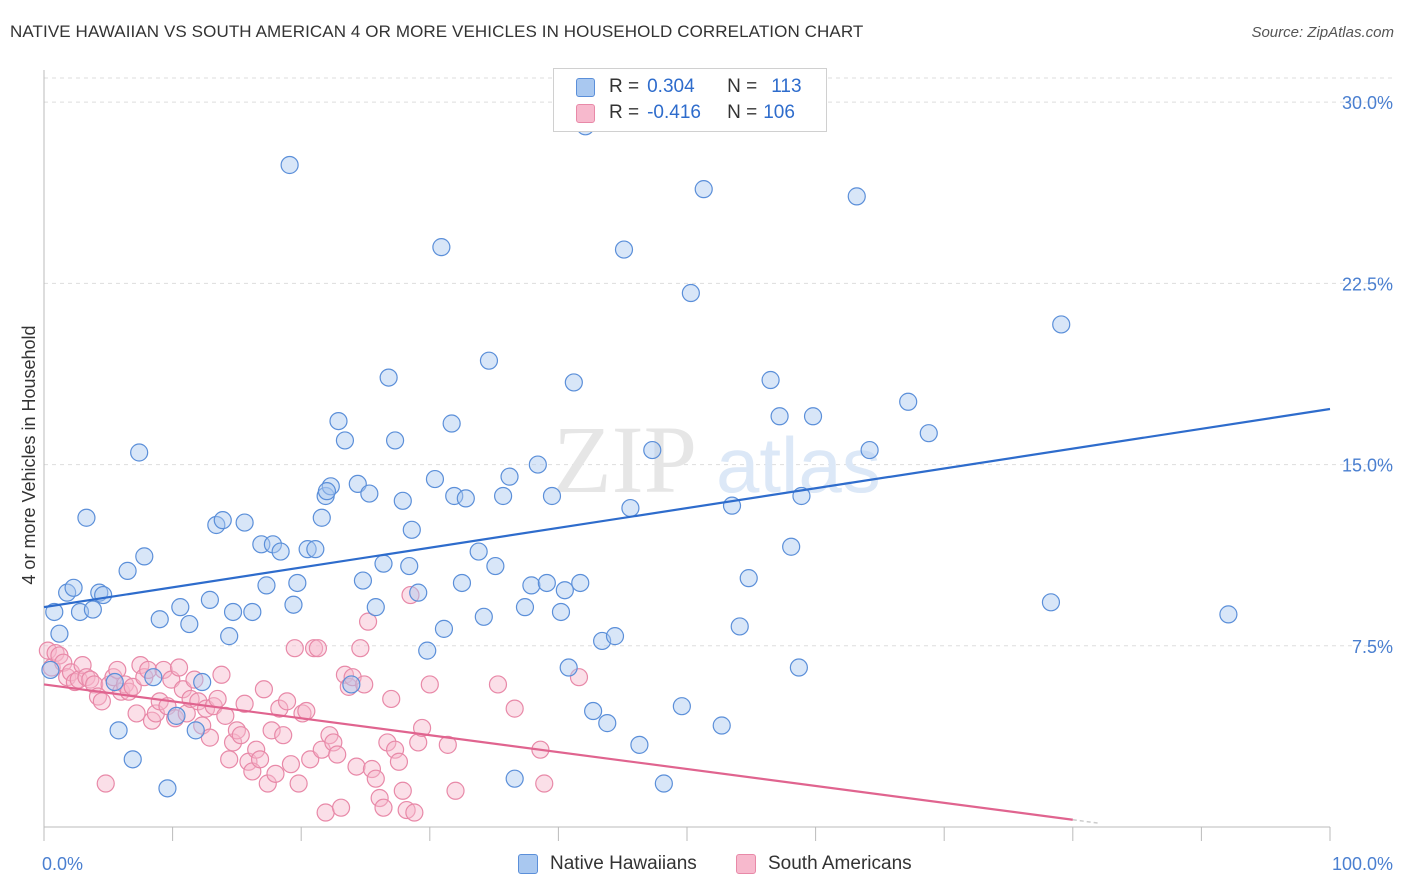  I want to click on stats-legend: R = 0.304 N = 113 R = -0.416 N = 106, so click(690, 100).